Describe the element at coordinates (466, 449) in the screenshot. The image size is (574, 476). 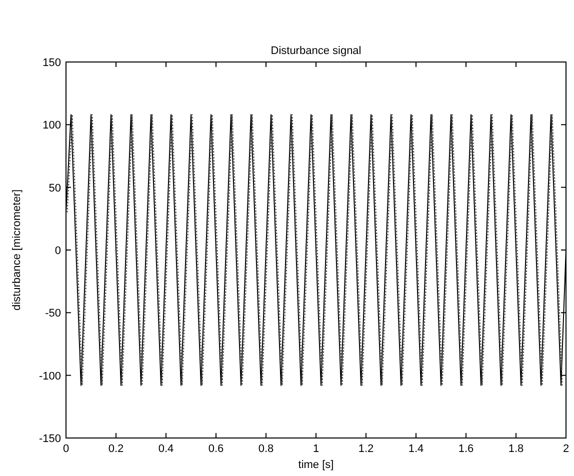
I see `x-tick-label: 1.6` at that location.